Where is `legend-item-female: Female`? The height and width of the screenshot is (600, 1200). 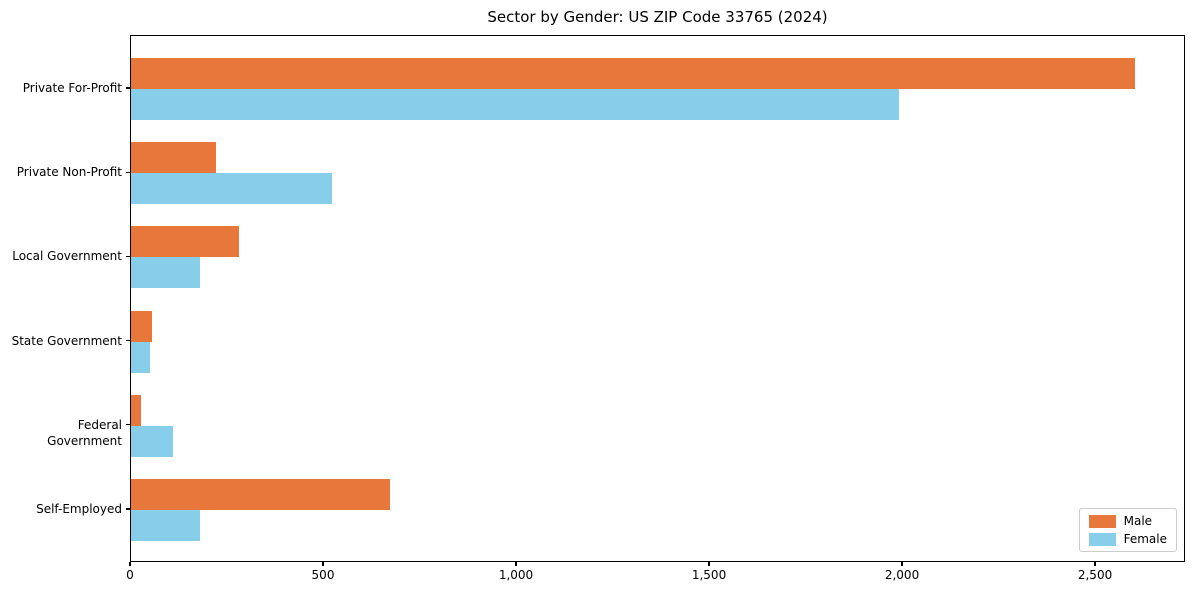 legend-item-female: Female is located at coordinates (1127, 539).